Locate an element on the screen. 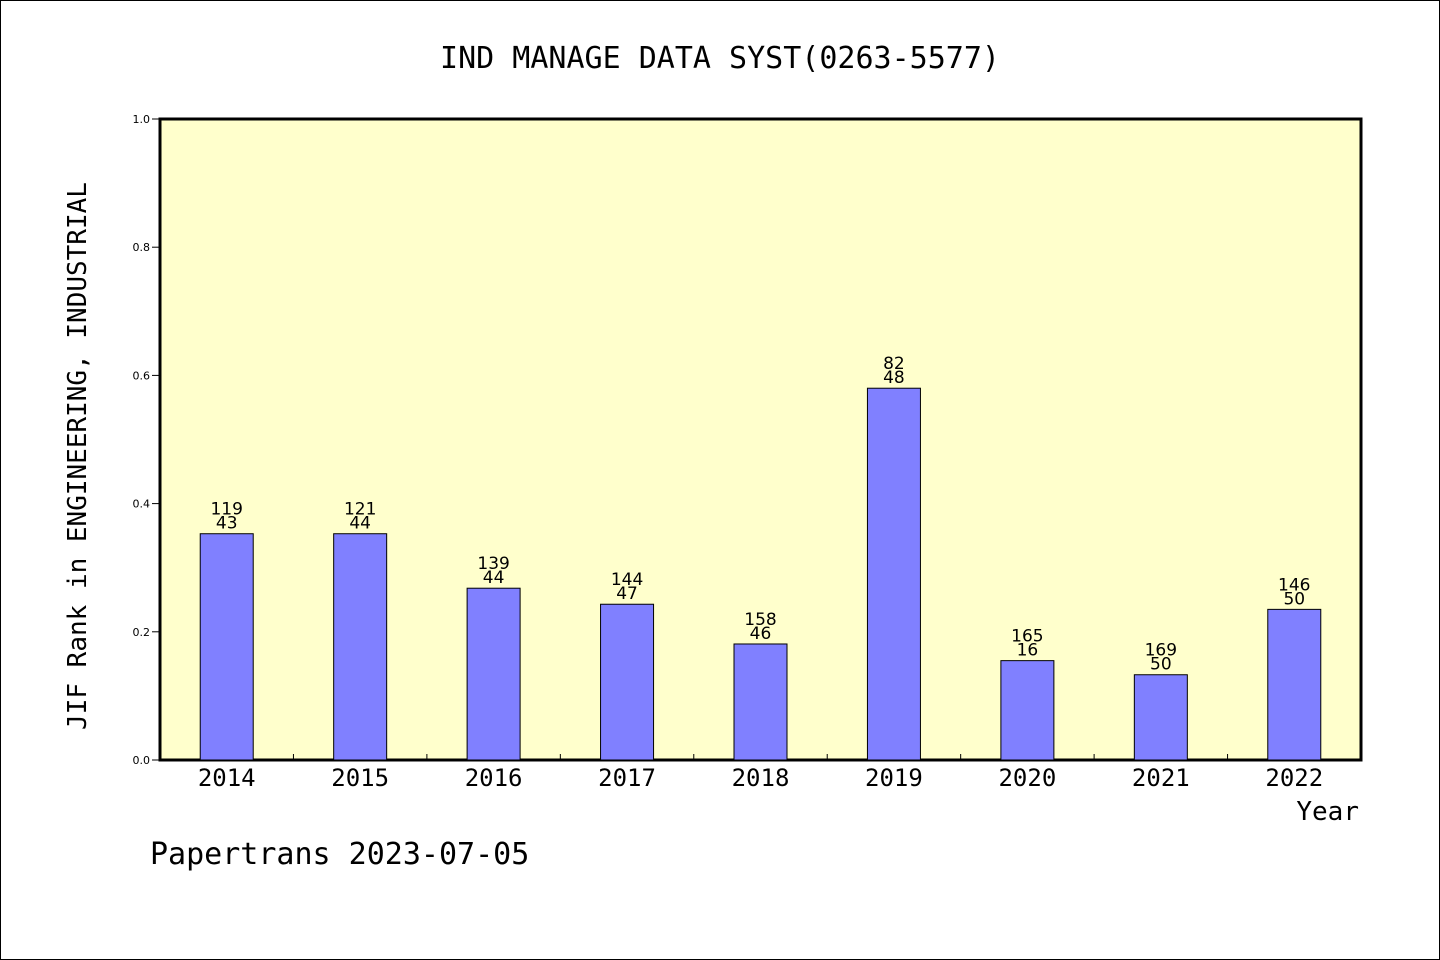  bar-2014 is located at coordinates (226, 647).